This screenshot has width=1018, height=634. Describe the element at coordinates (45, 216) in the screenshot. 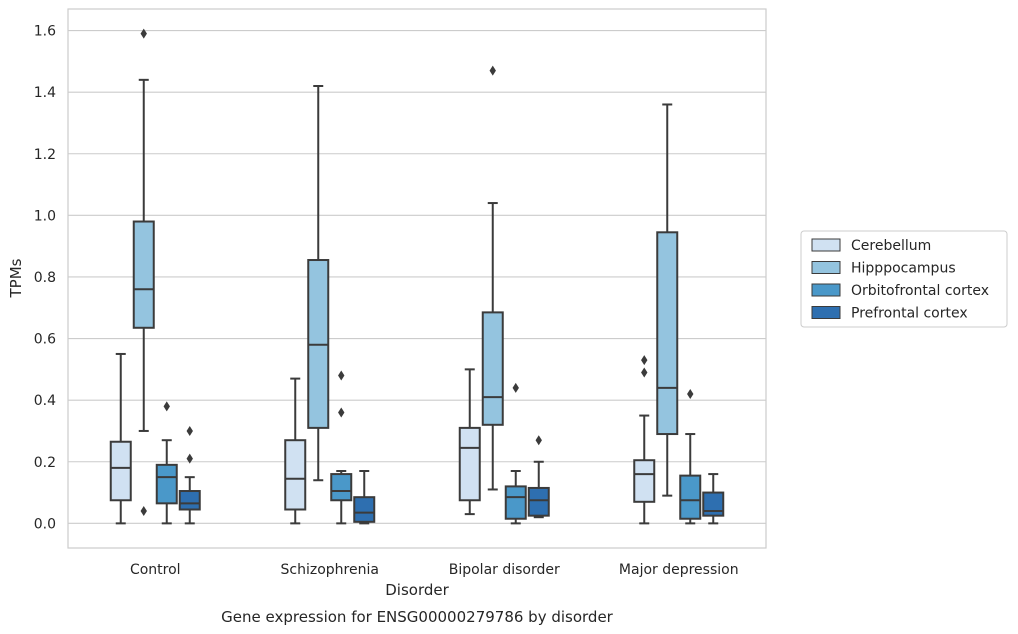

I see `y-tick-label: 1.0` at that location.